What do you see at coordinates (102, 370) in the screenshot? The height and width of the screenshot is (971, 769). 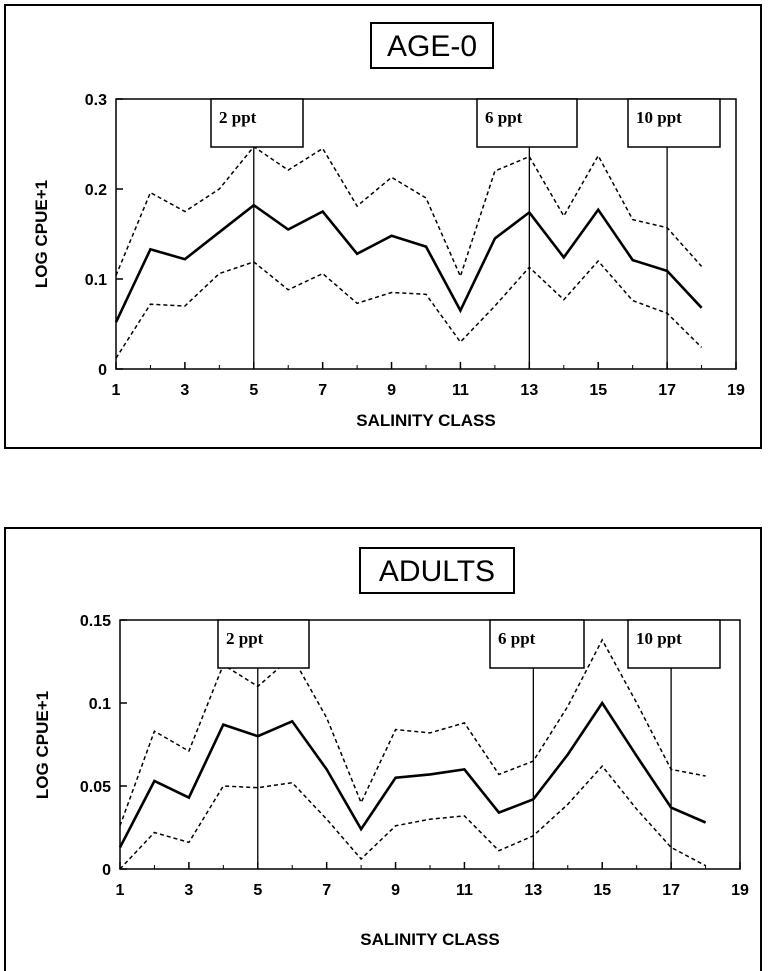 I see `age0-y-tick-label: 0` at bounding box center [102, 370].